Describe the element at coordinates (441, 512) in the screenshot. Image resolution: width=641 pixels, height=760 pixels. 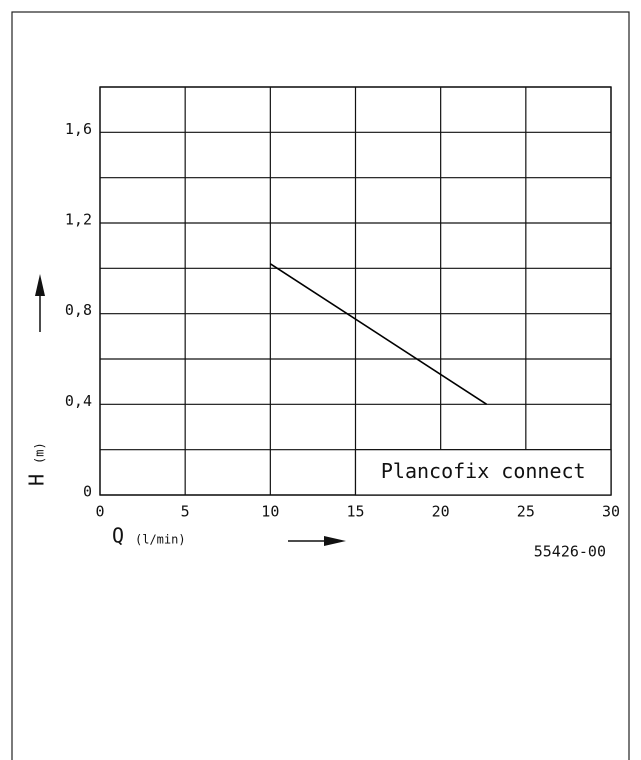
I see `x-tick-label: 20` at that location.